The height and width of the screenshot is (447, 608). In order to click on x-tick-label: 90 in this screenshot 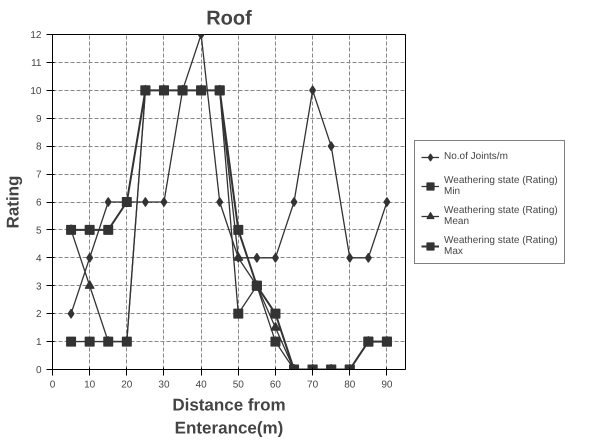, I will do `click(387, 385)`.